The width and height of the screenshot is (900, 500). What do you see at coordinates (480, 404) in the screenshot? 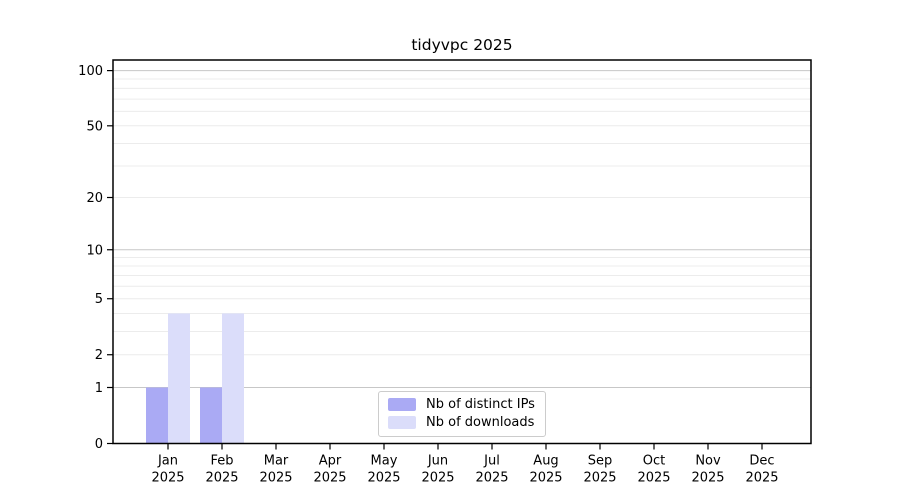
I see `legend-label-distinct-ips: Nb of distinct IPs` at bounding box center [480, 404].